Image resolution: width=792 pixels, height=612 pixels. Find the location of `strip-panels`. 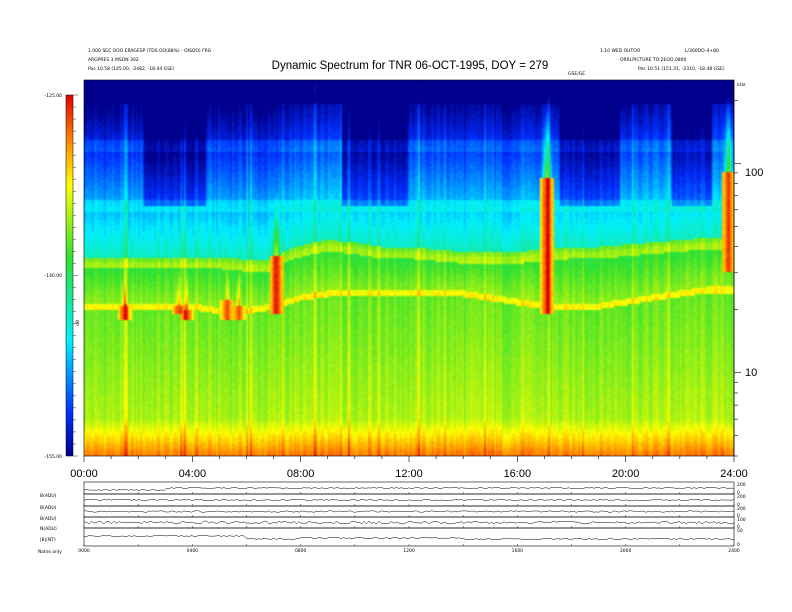

strip-panels is located at coordinates (409, 514).